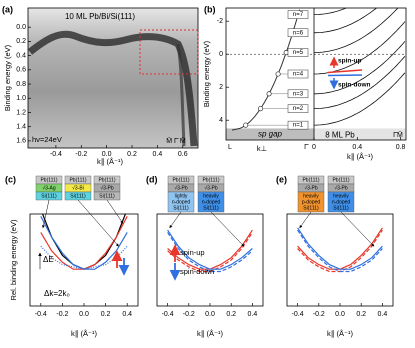 This screenshot has width=415, height=348. What do you see at coordinates (181, 202) in the screenshot?
I see `layer-label: n-doped` at bounding box center [181, 202].